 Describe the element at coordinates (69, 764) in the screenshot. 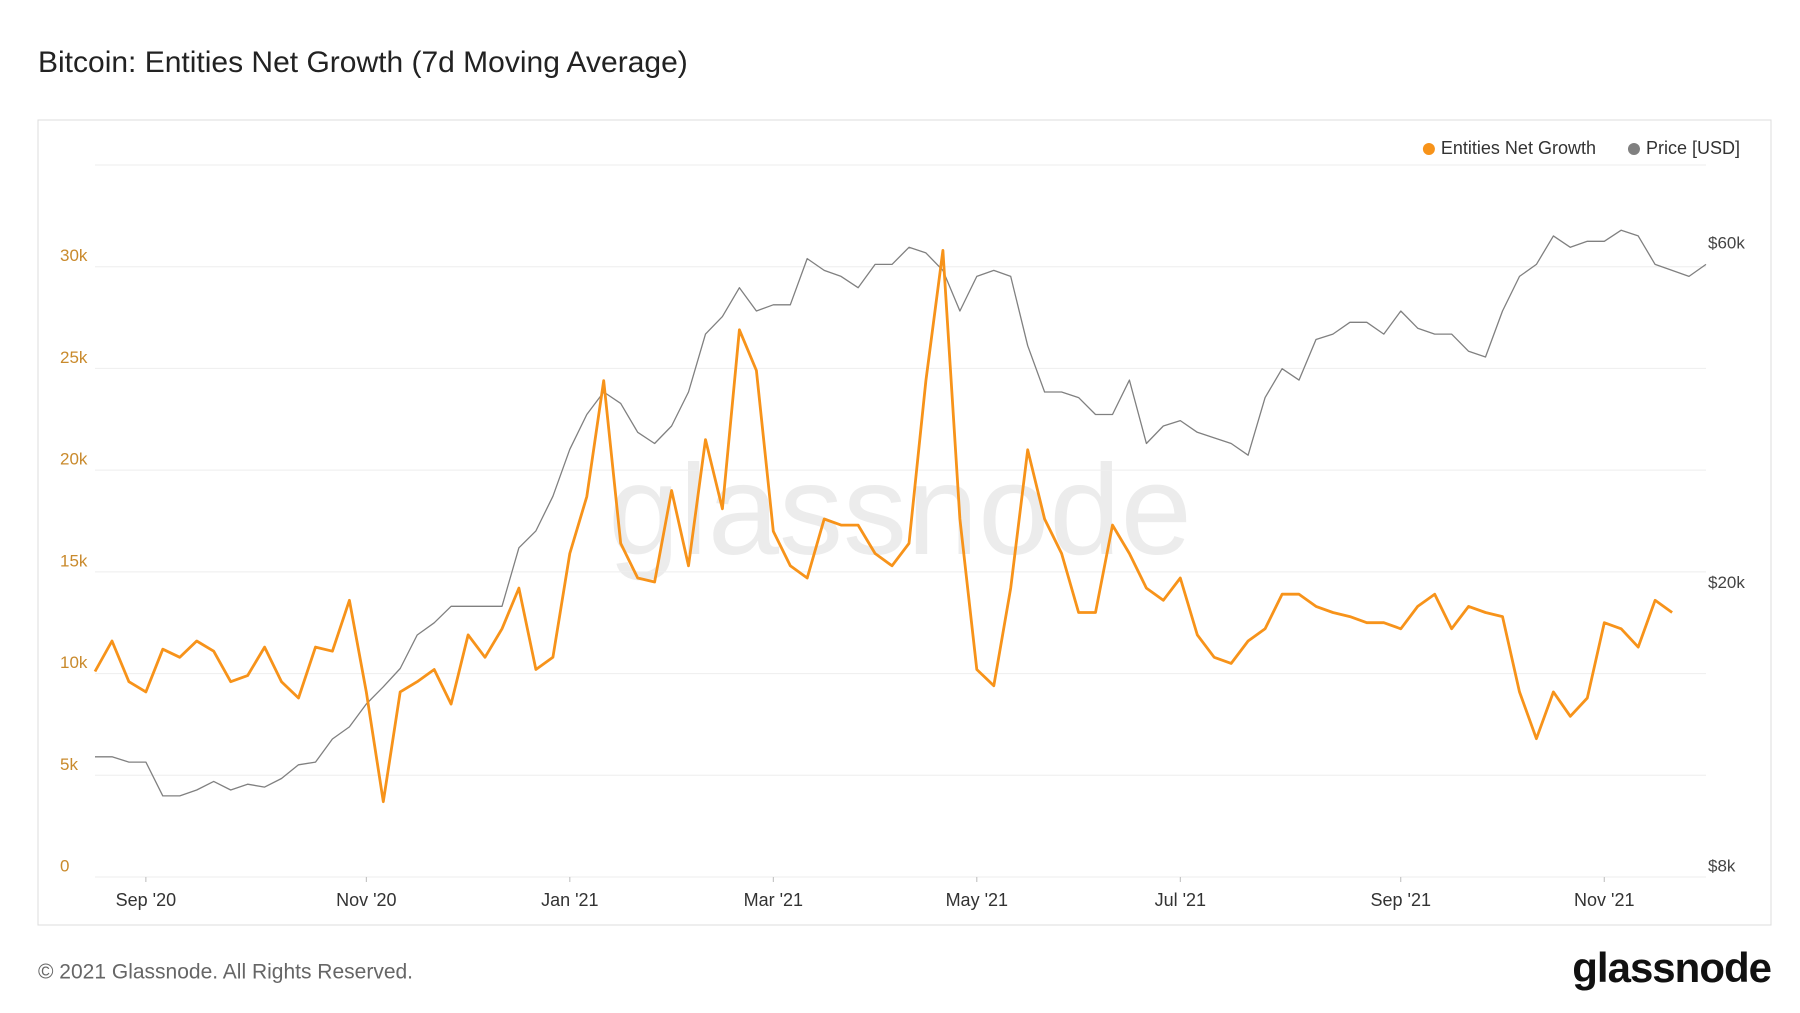

I see `y-tick-label: 5k` at that location.